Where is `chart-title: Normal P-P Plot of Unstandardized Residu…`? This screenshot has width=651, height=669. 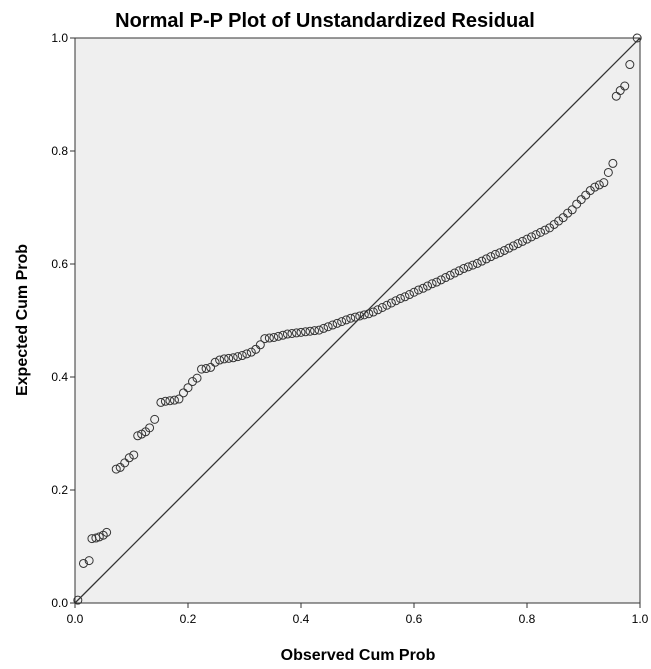
chart-title: Normal P-P Plot of Unstandardized Residu… is located at coordinates (325, 21).